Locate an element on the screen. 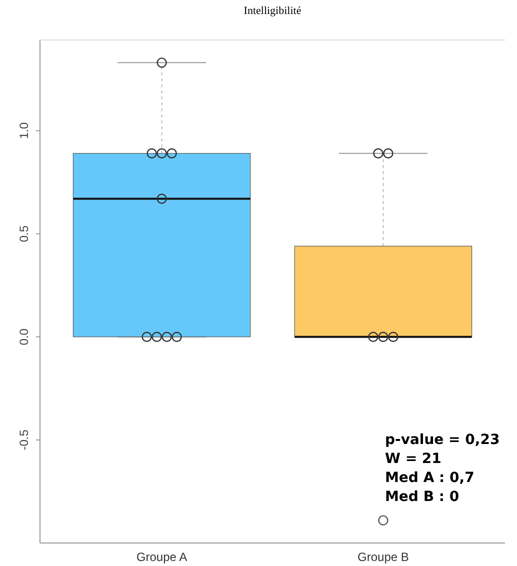 The image size is (517, 566). y-tick-label: 0.0 is located at coordinates (24, 337).